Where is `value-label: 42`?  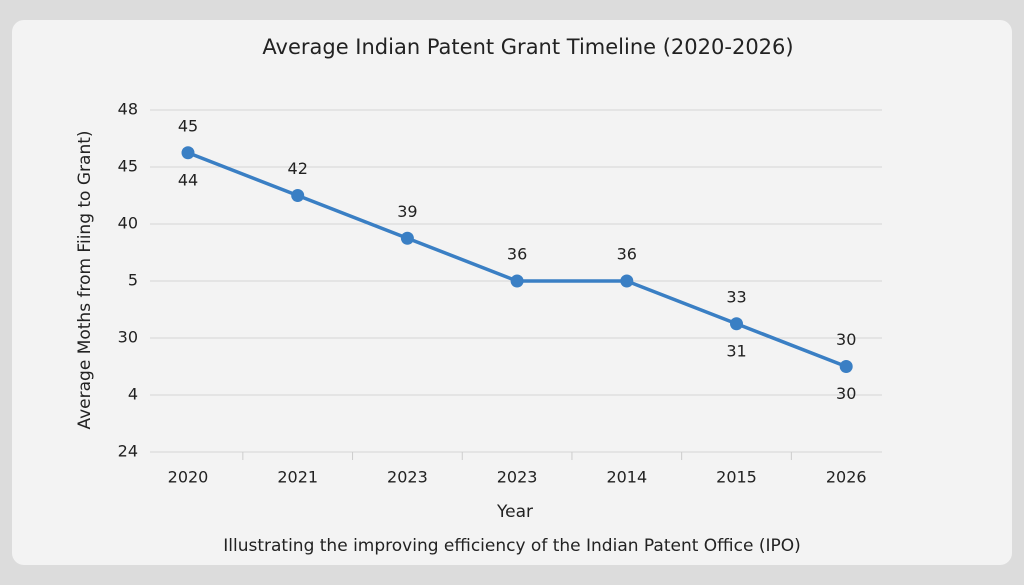
value-label: 42 is located at coordinates (298, 168).